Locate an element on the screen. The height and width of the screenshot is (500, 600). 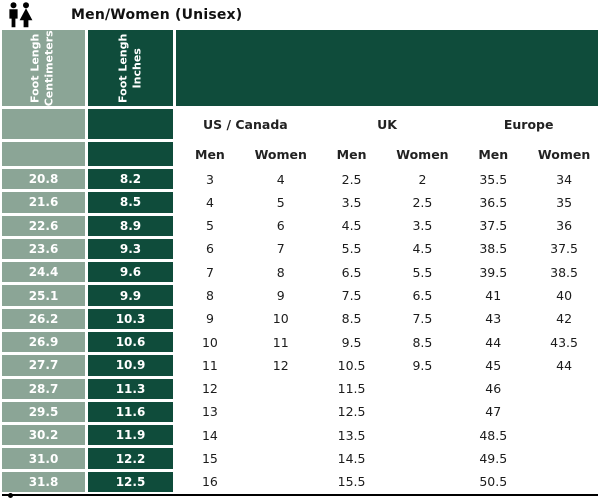
size-value-cell: 41 is located at coordinates (493, 295).